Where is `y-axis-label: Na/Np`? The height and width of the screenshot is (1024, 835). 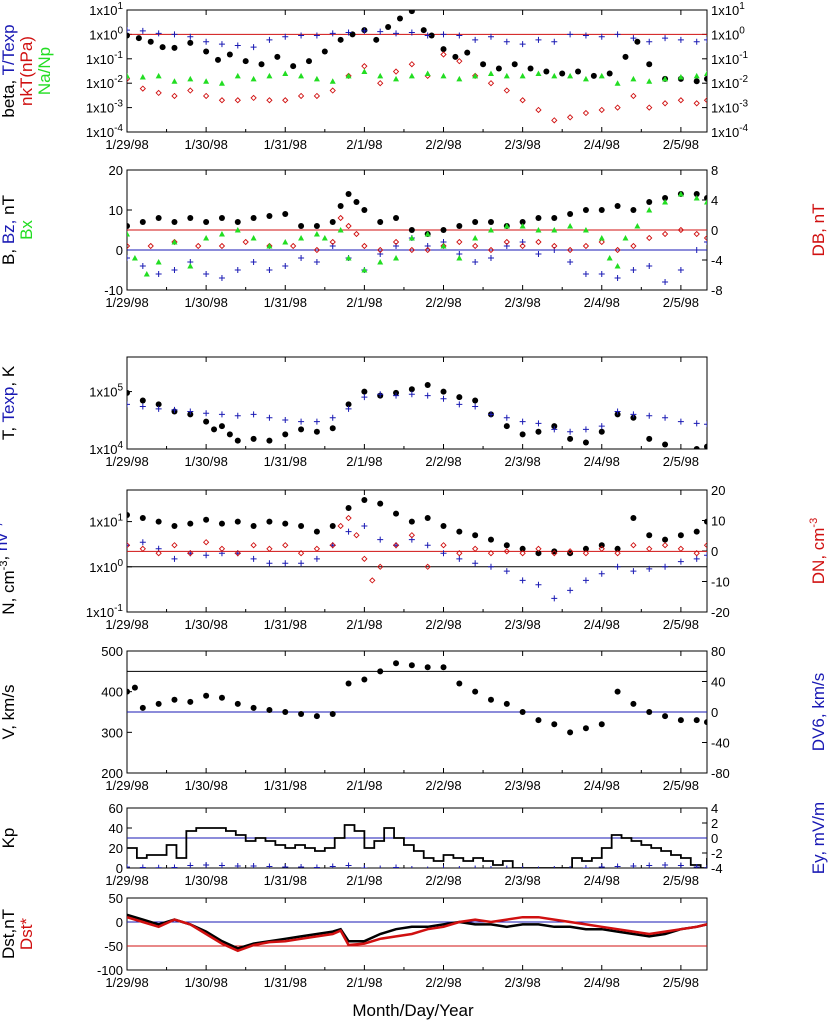 y-axis-label: Na/Np is located at coordinates (44, 71).